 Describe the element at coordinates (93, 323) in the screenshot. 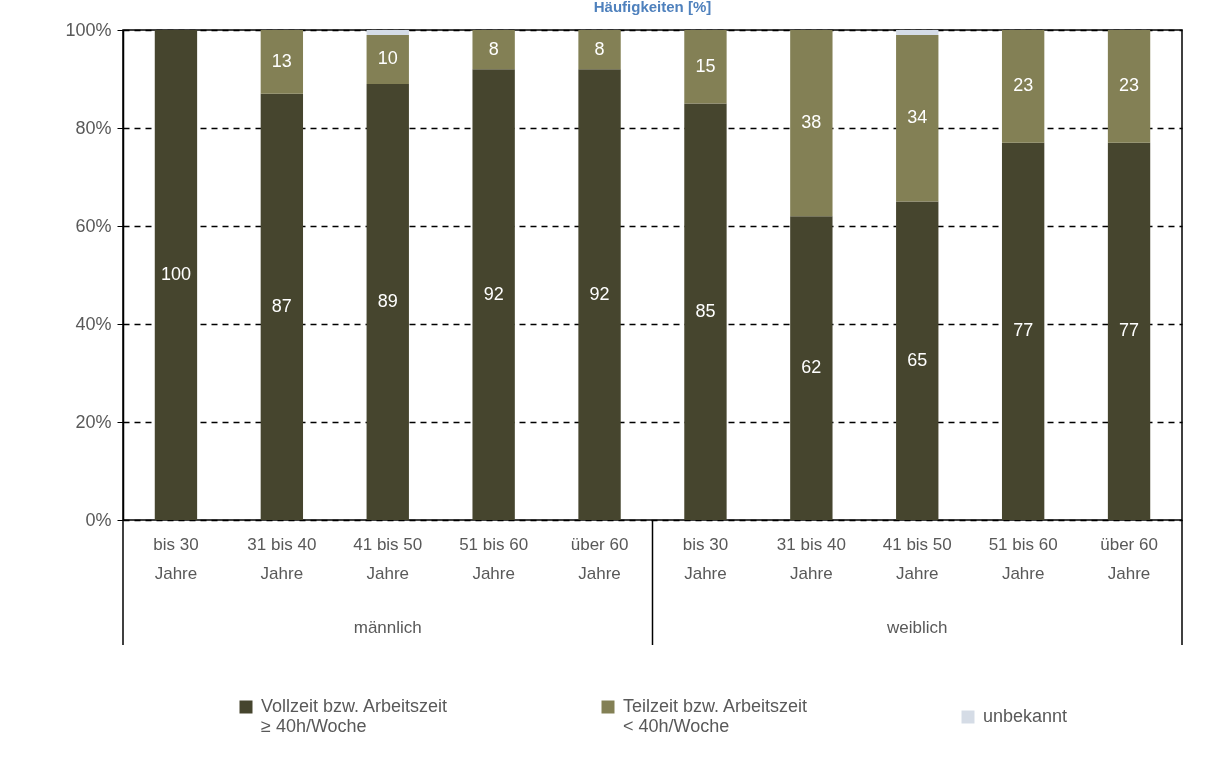

I see `y-tick-label: 40%` at that location.